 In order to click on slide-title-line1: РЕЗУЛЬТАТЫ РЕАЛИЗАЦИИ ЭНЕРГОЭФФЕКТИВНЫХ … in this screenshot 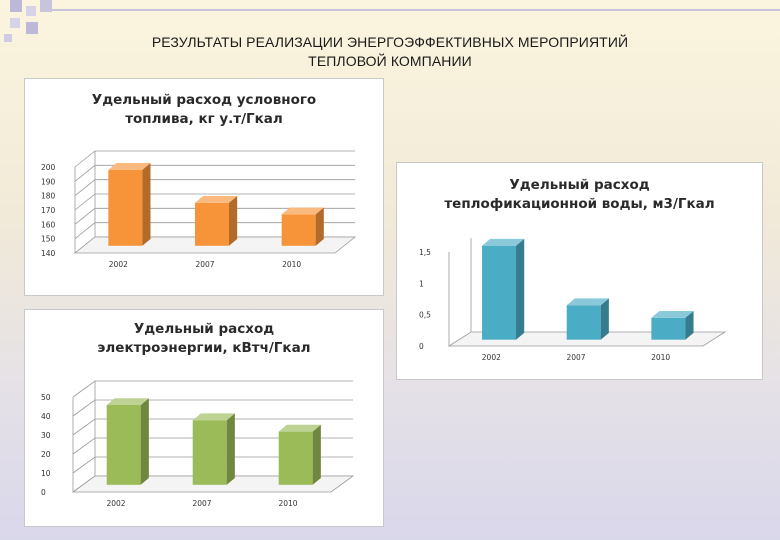, I will do `click(390, 42)`.